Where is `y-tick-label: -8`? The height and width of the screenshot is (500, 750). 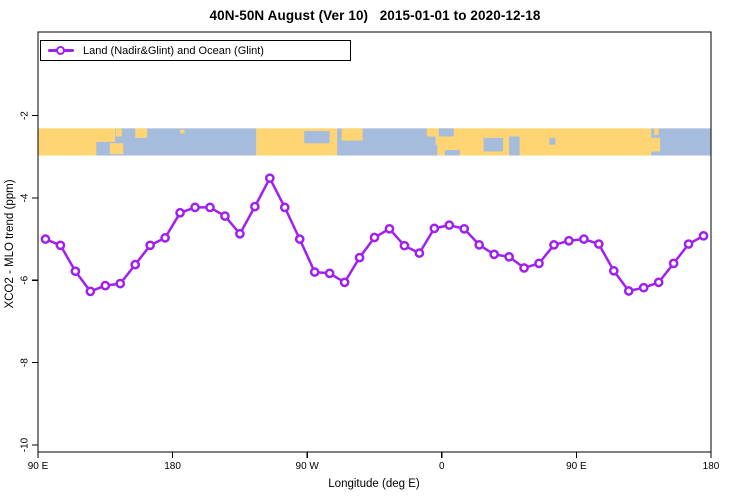
y-tick-label: -8 is located at coordinates (25, 362).